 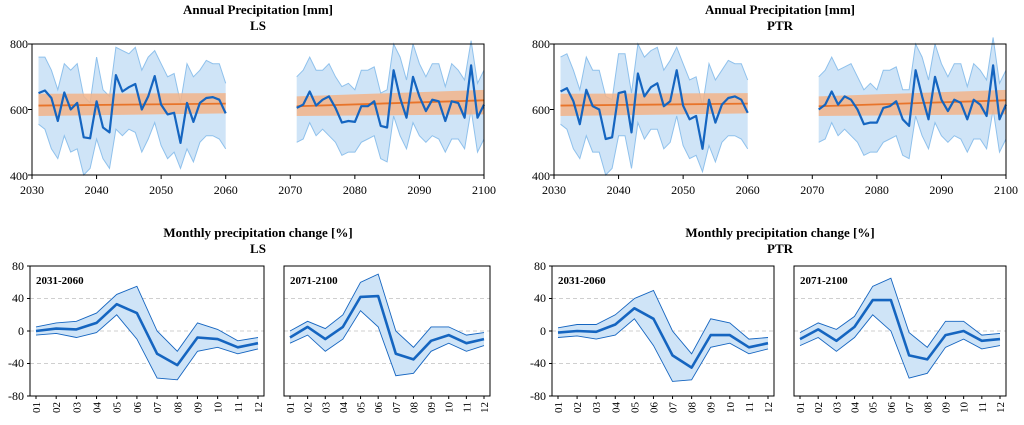 I want to click on monthly-ptr-xtick-label: 05, so click(x=635, y=408).